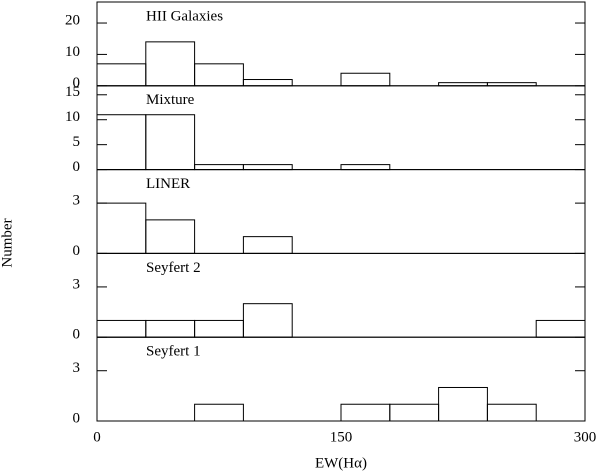 Image resolution: width=599 pixels, height=473 pixels. I want to click on x-axis-label: EW(Hα), so click(341, 463).